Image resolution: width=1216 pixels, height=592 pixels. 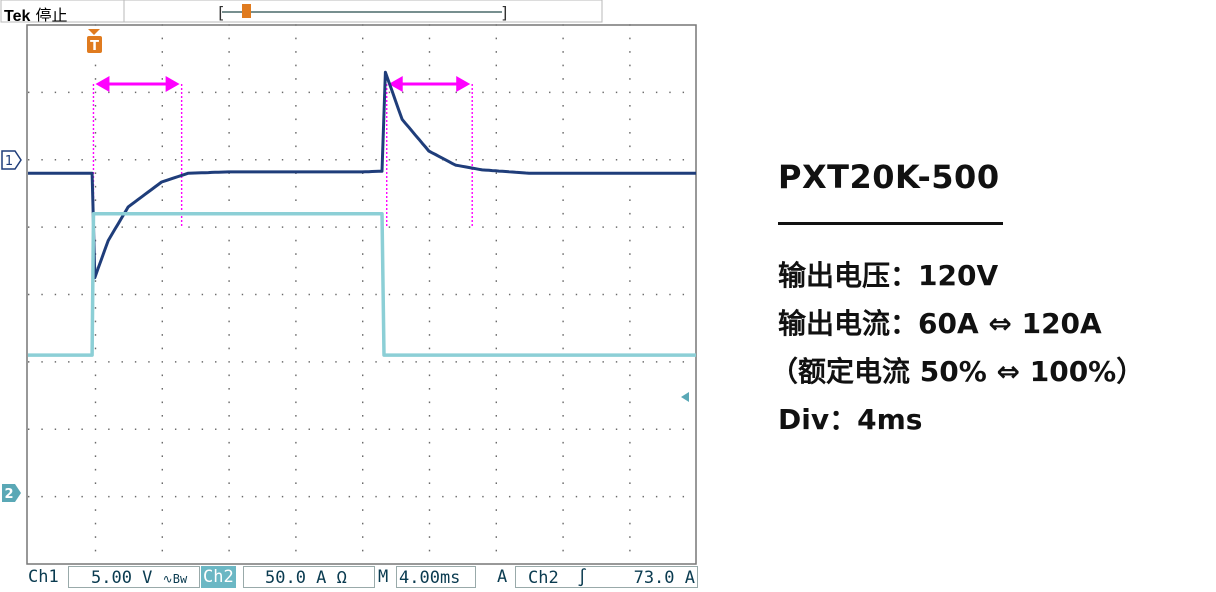 What do you see at coordinates (309, 577) in the screenshot?
I see `ch2-scale-readout: 50.0 A Ω` at bounding box center [309, 577].